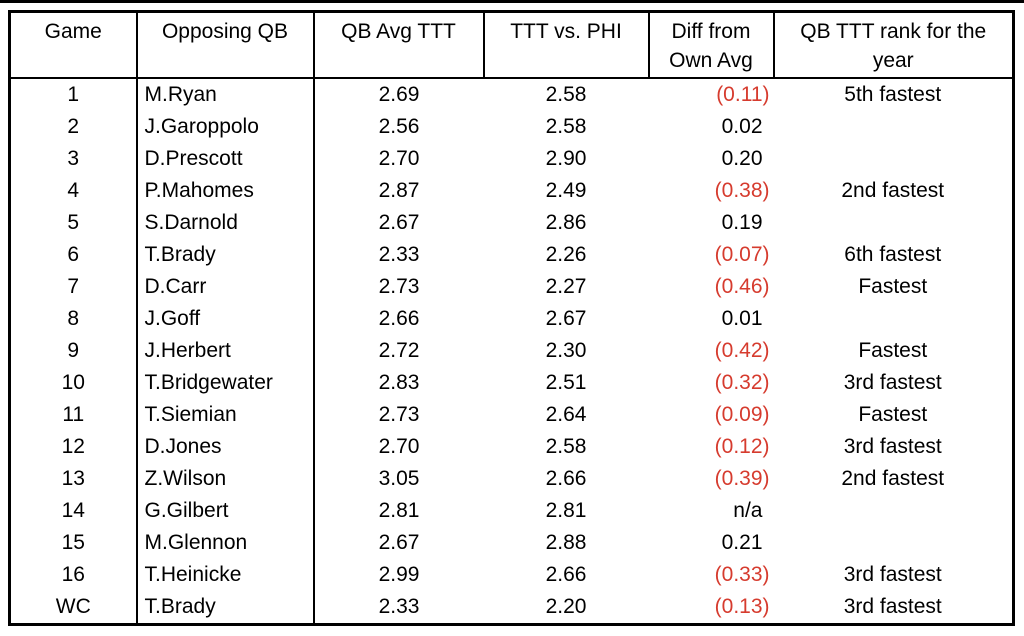  What do you see at coordinates (566, 45) in the screenshot?
I see `header-ttt-vs-phi: TTT vs. PHI` at bounding box center [566, 45].